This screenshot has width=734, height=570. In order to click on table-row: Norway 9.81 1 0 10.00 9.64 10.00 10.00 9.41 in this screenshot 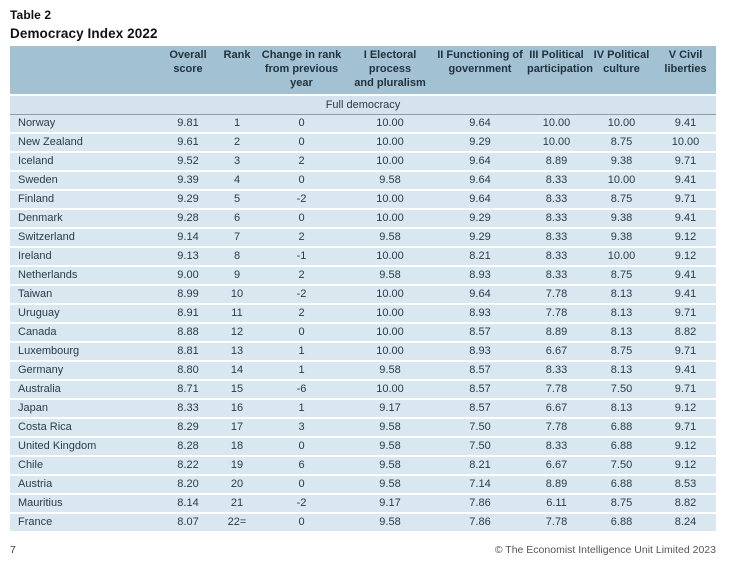, I will do `click(363, 124)`.